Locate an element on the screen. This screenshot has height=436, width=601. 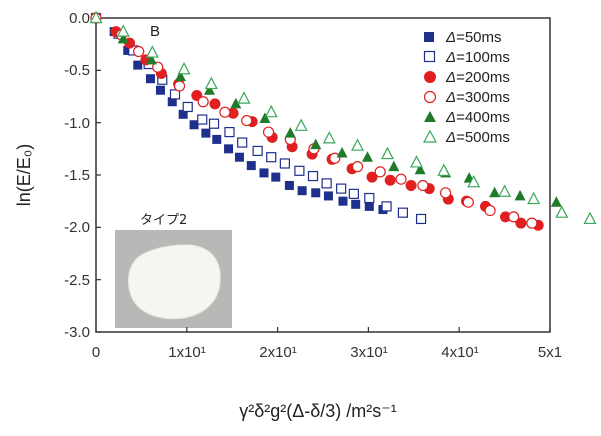
x-tick-label: 5x1 is located at coordinates (550, 352).